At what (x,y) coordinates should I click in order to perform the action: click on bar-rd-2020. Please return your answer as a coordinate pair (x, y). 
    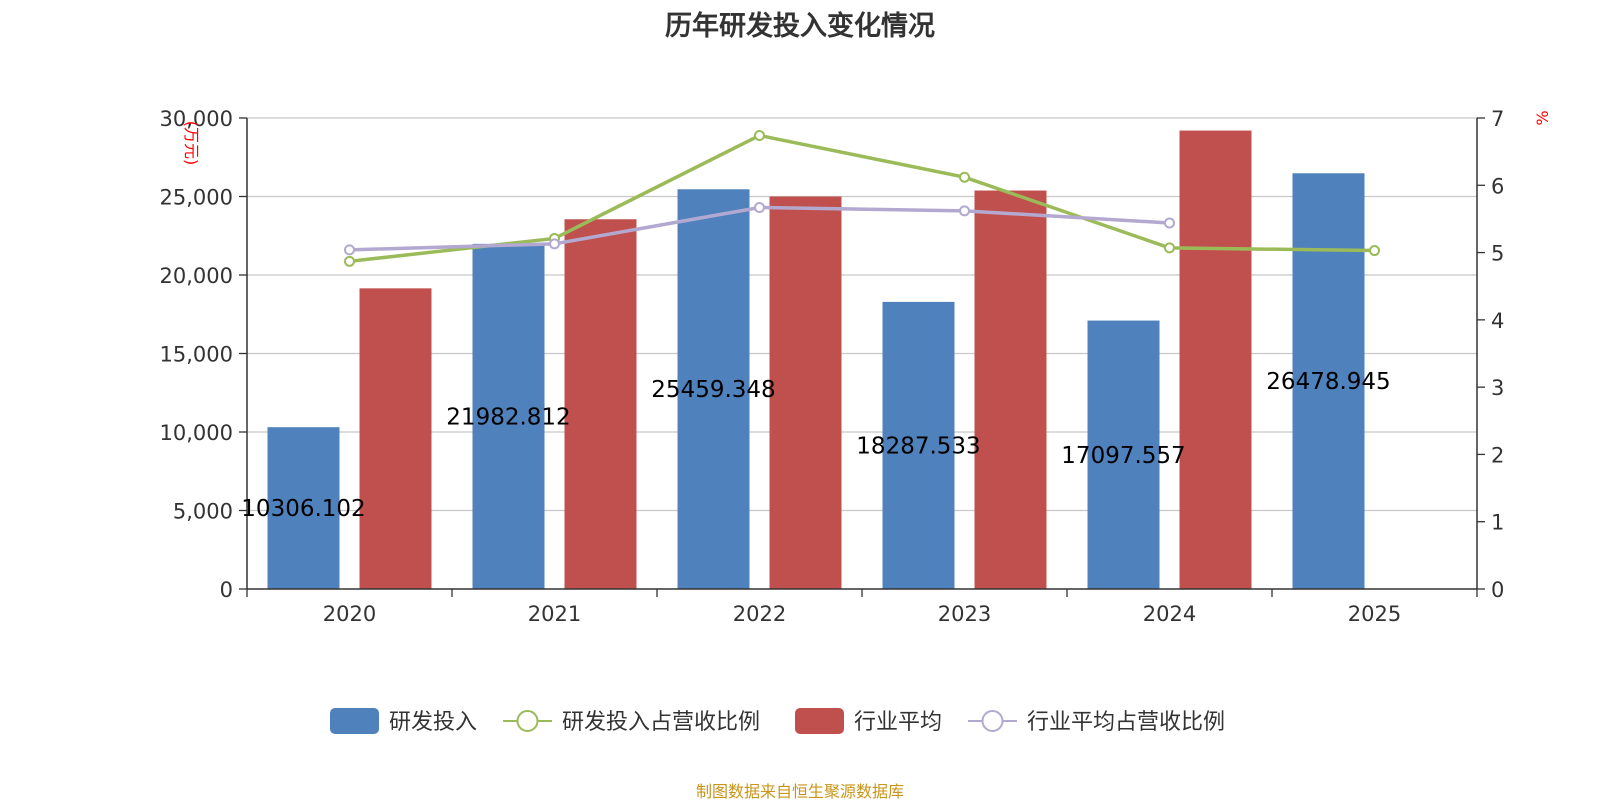
    Looking at the image, I should click on (303, 508).